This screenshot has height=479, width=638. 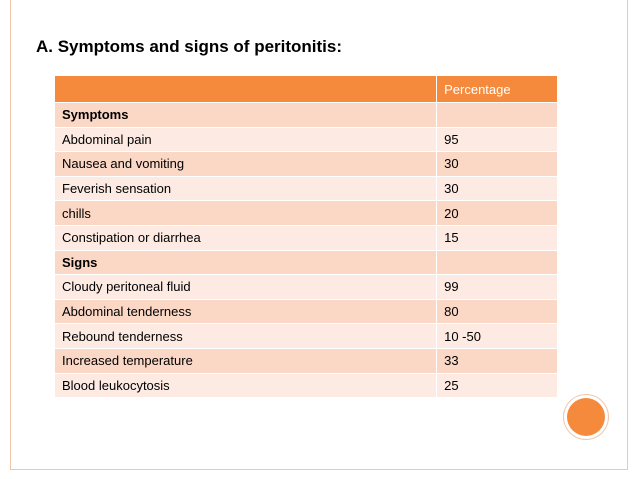 I want to click on table-row: Abdominal tenderness 80, so click(x=305, y=311).